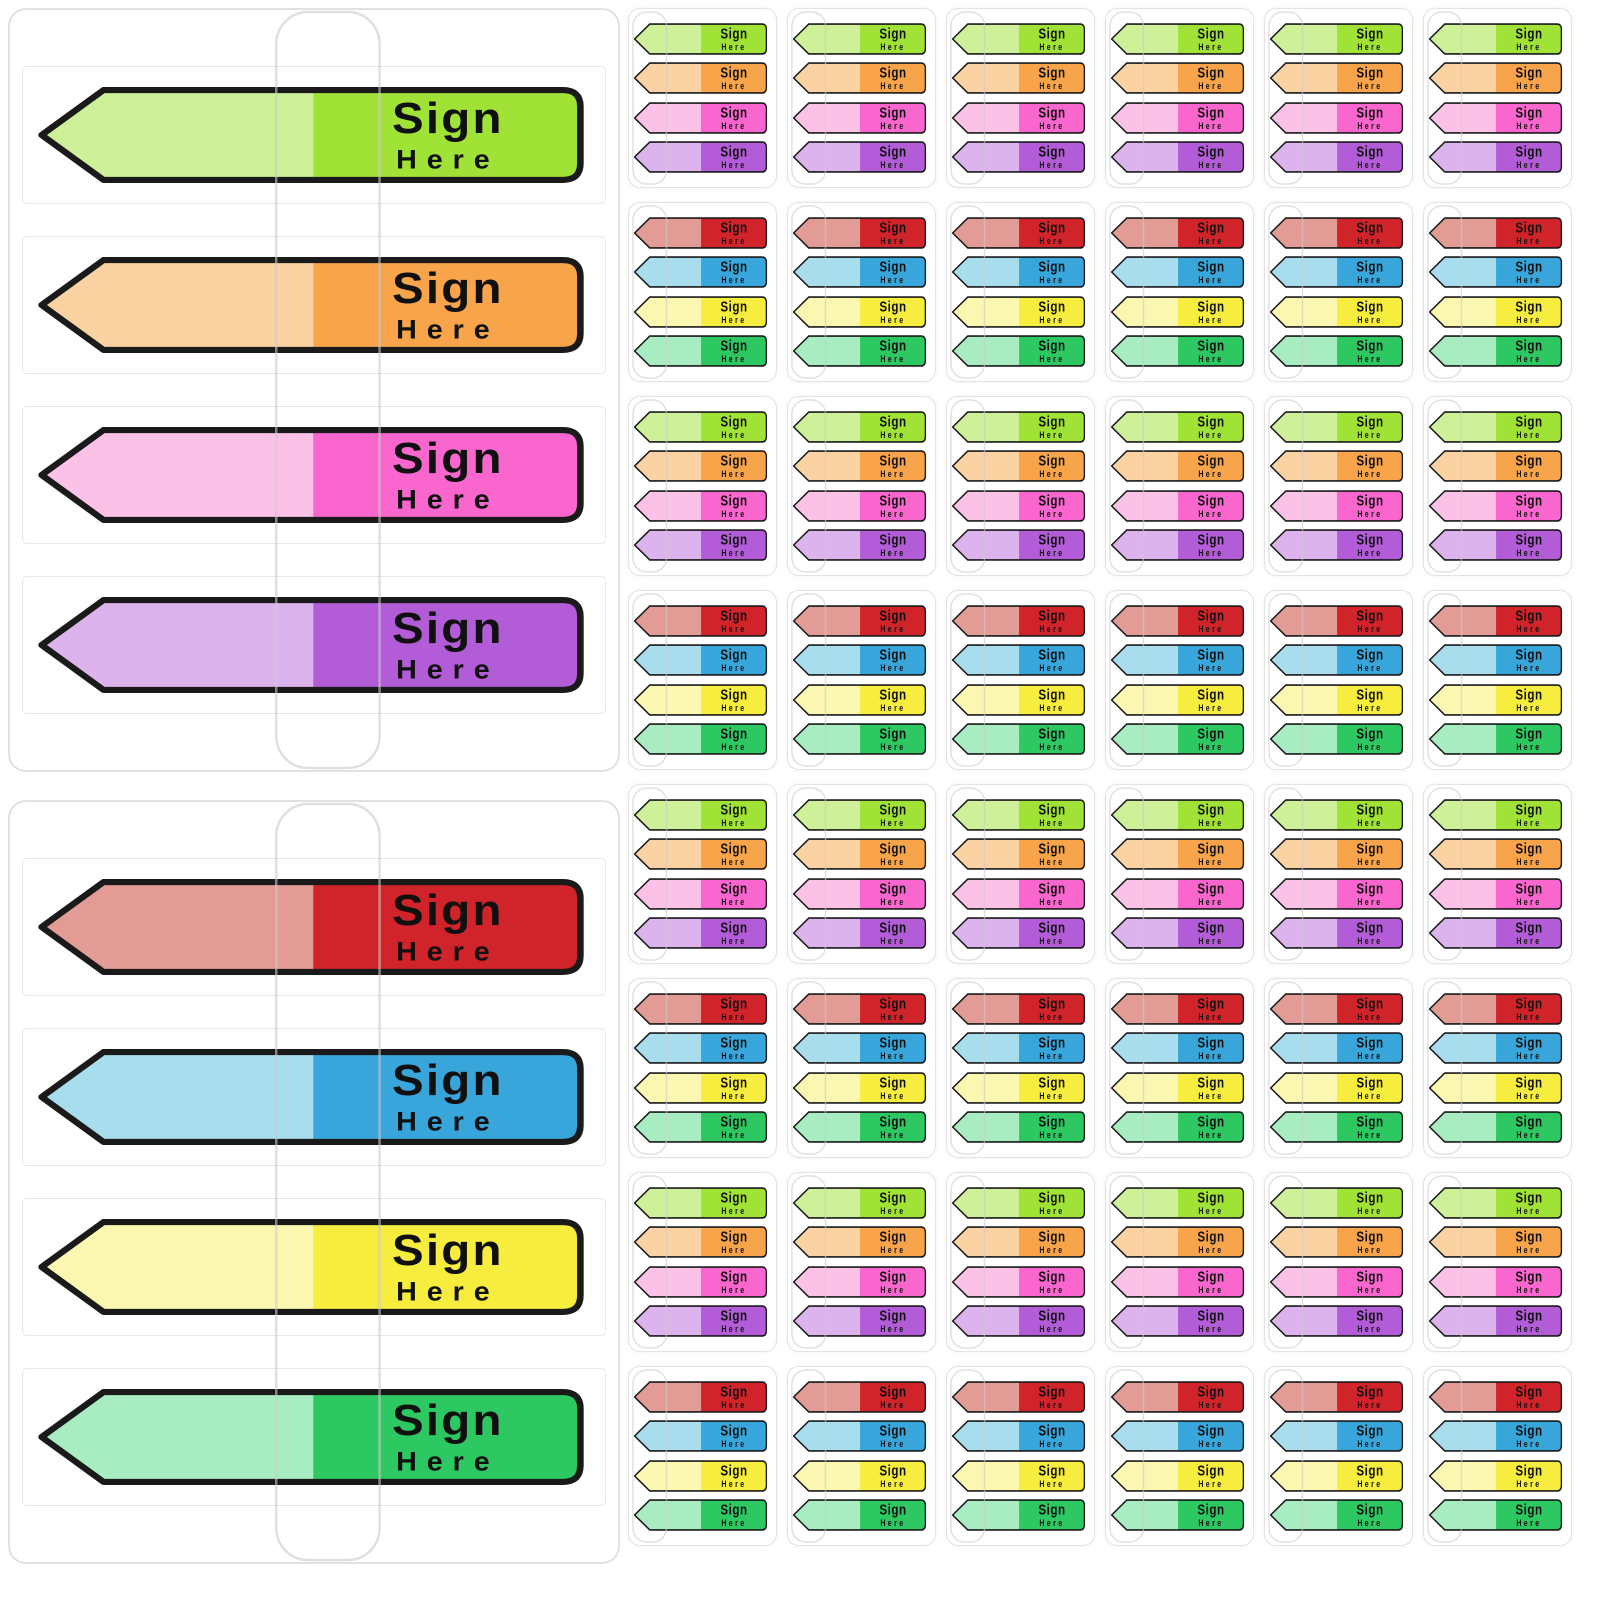  I want to click on flag-head-orange, so click(1529, 78).